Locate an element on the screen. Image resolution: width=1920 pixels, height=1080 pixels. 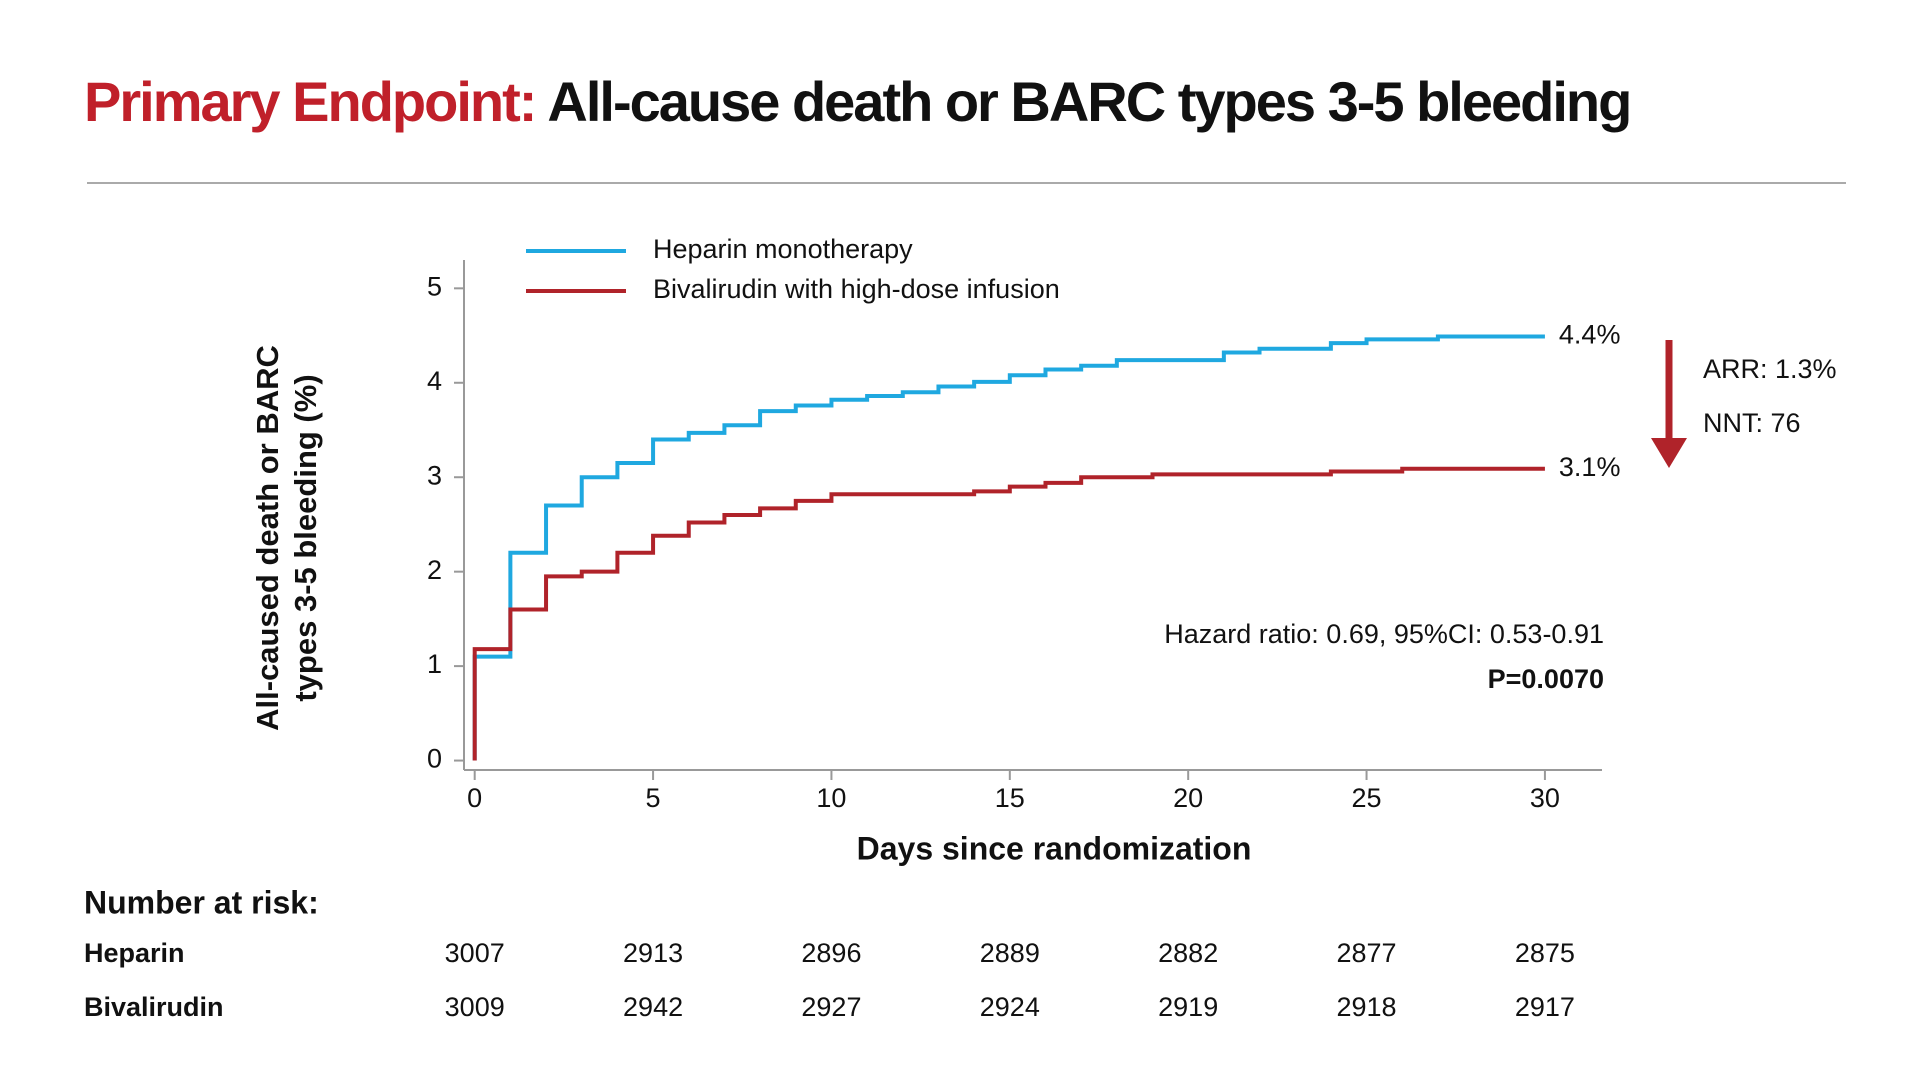
risk-count: 2877 is located at coordinates (1367, 953).